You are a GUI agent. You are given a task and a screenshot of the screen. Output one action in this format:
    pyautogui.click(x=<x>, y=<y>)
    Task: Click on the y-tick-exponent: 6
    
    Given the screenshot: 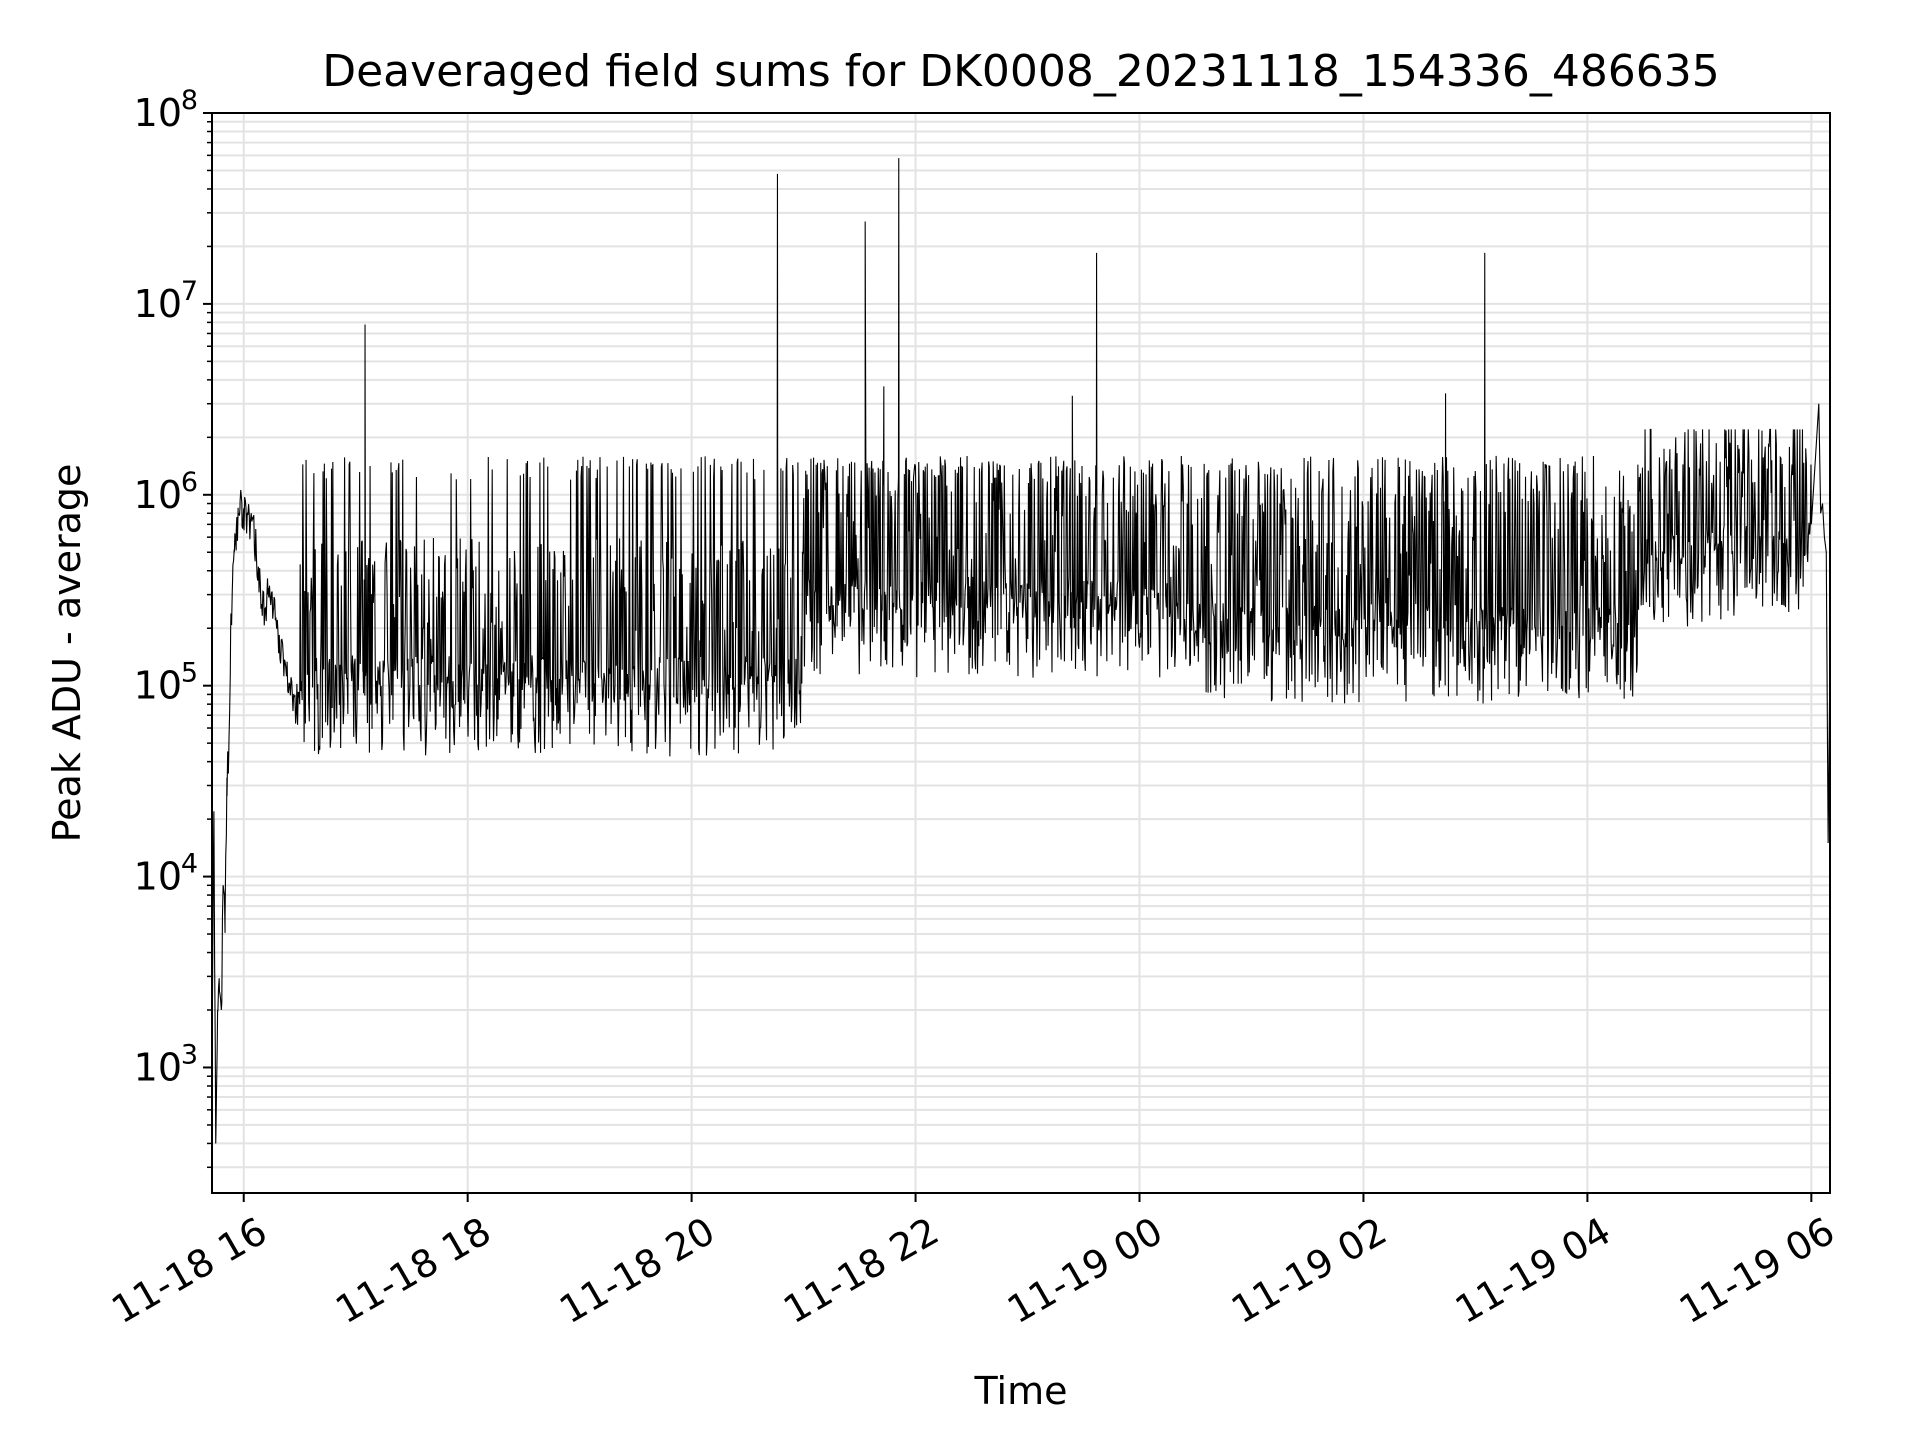 What is the action you would take?
    pyautogui.click(x=189, y=482)
    